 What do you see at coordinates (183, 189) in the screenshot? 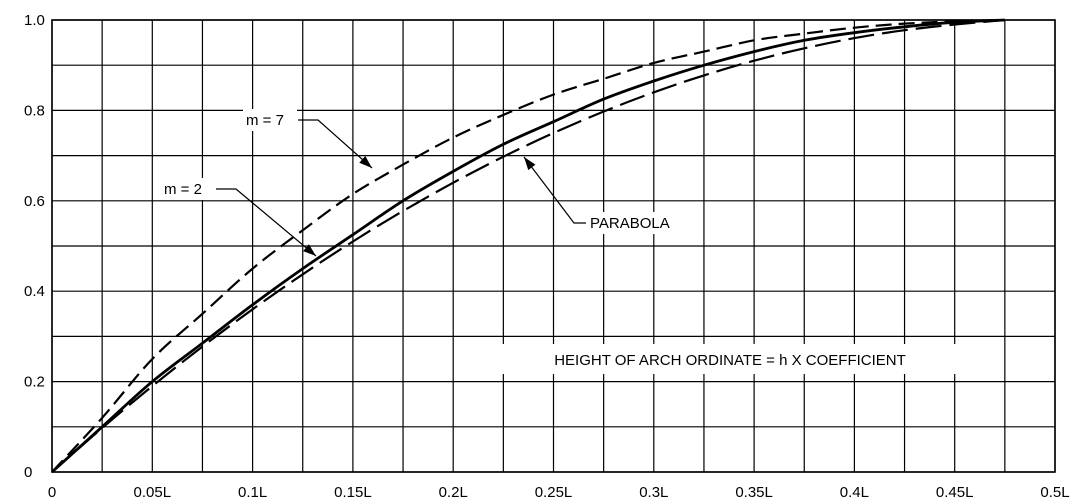
I see `annotation-m-2: m = 2` at bounding box center [183, 189].